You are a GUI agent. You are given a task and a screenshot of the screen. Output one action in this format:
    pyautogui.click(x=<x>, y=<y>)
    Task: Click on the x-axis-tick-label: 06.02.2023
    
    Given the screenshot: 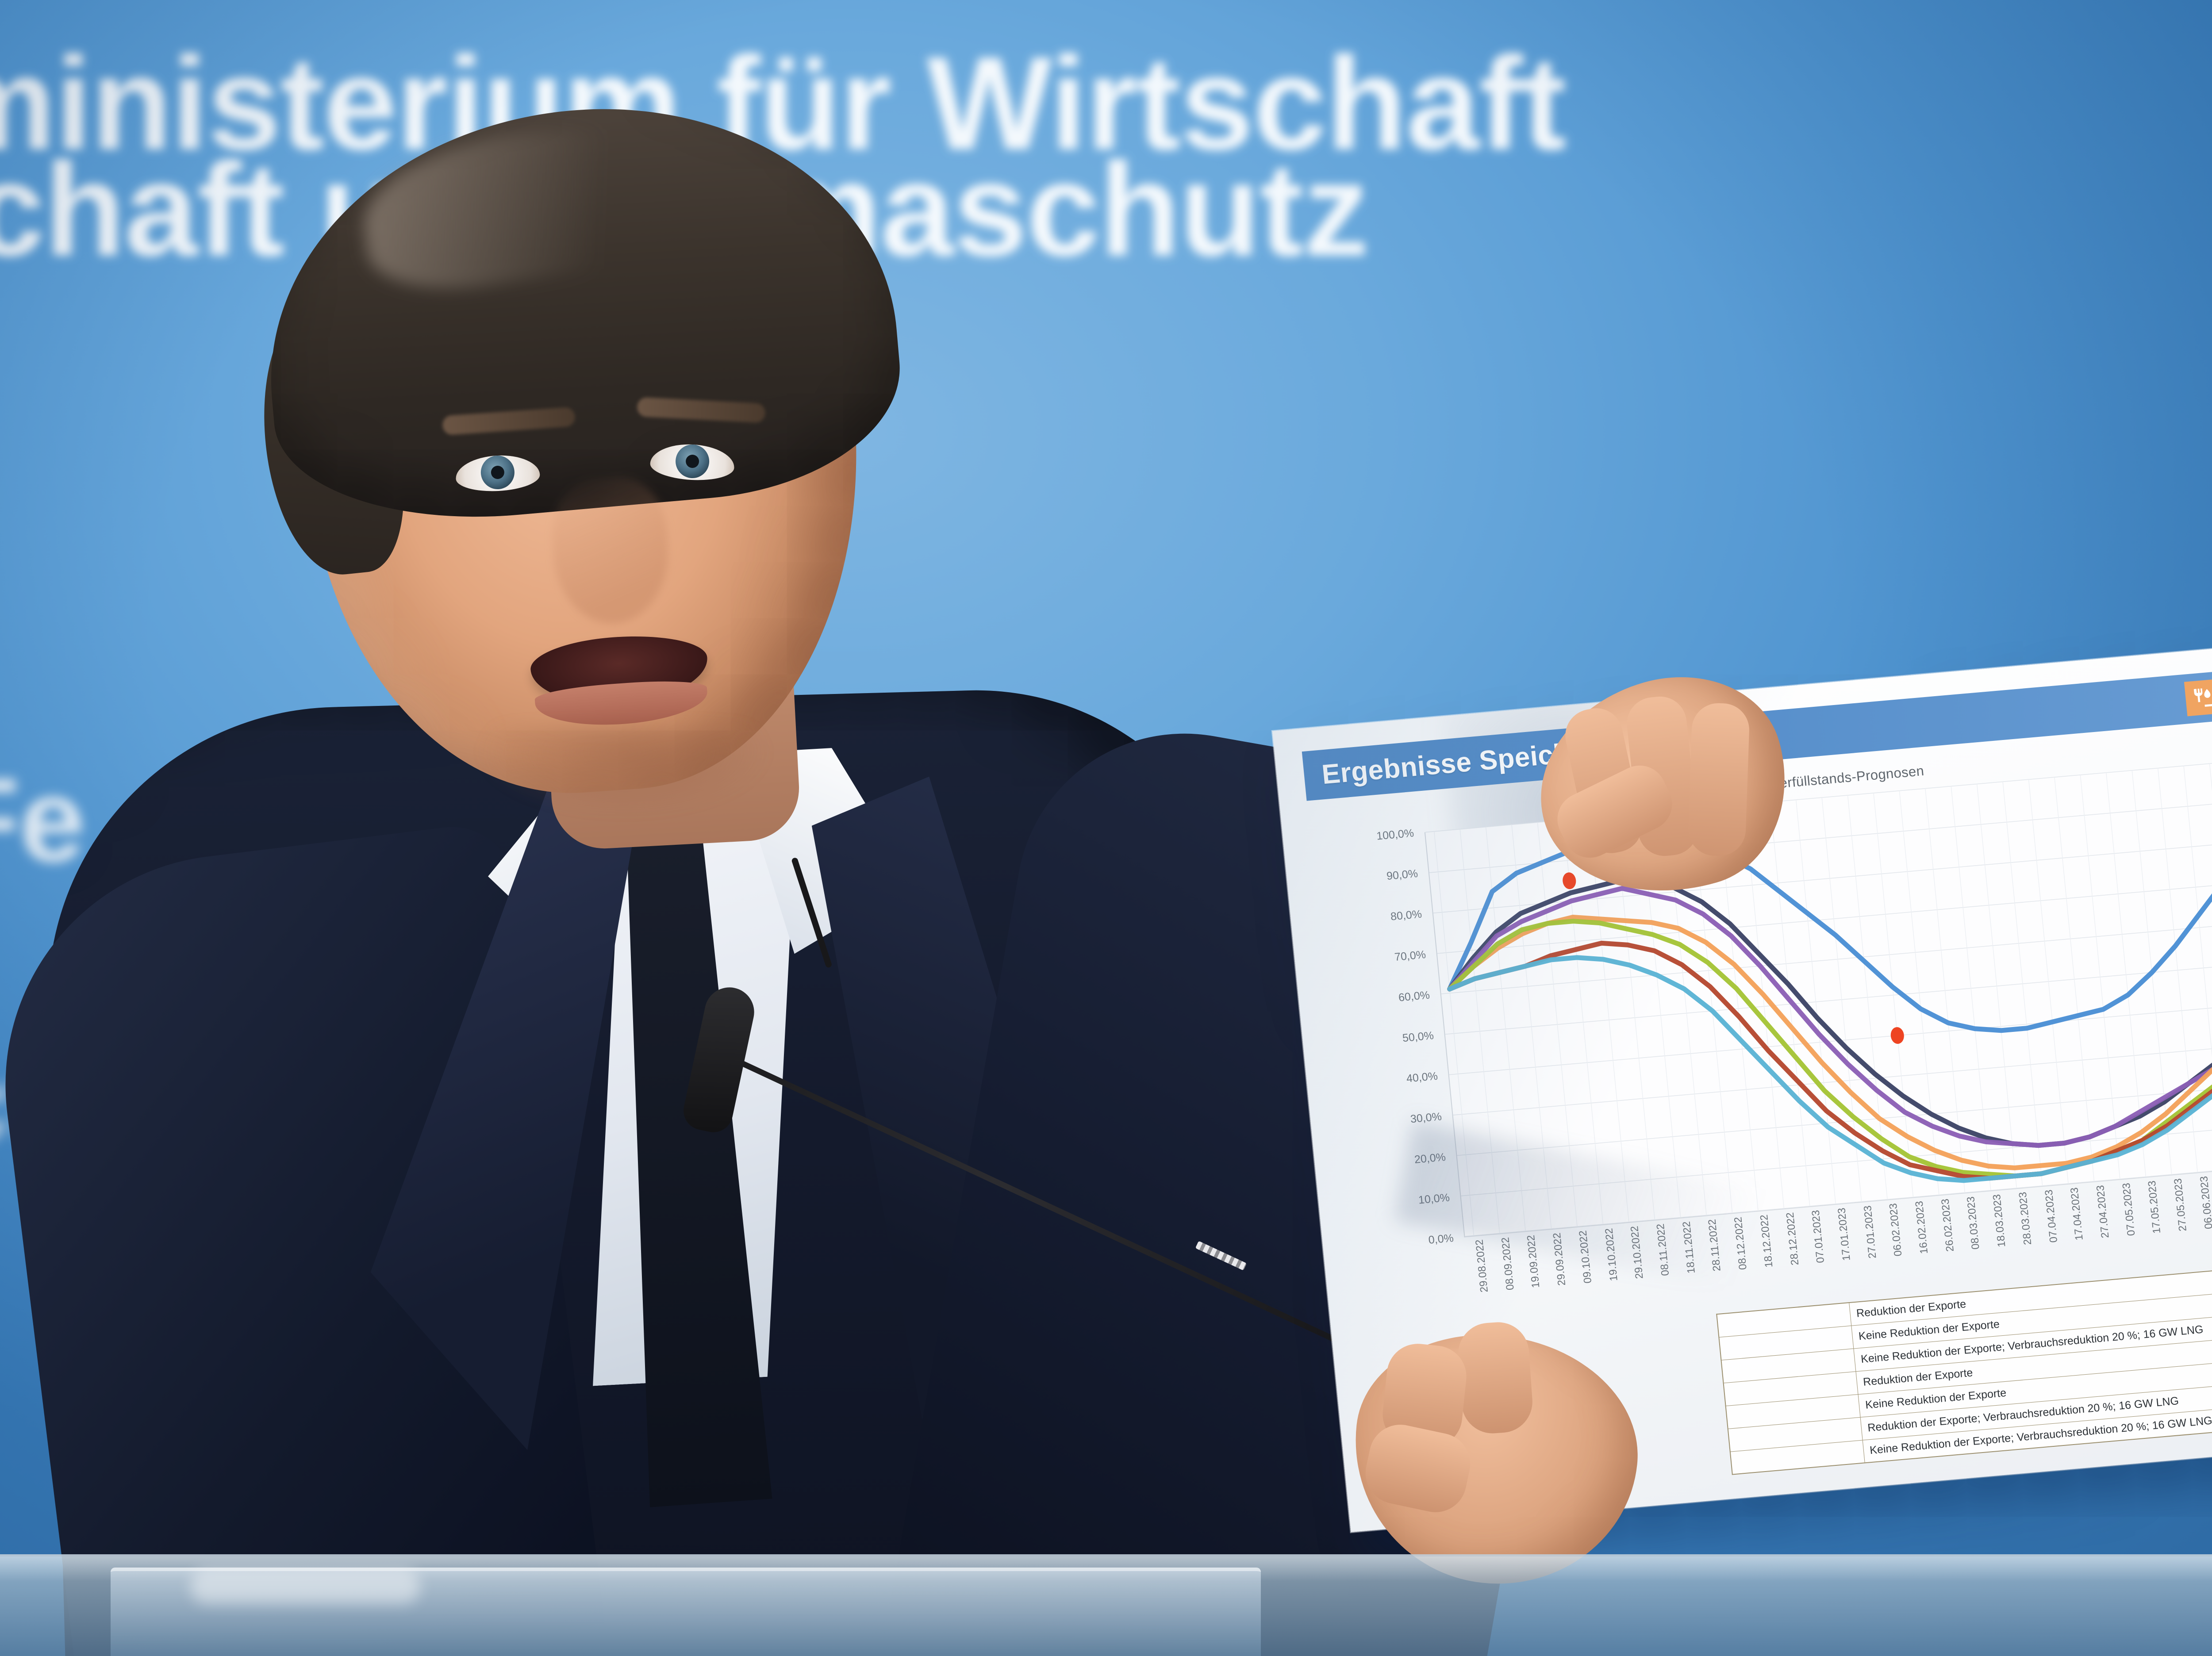 What is the action you would take?
    pyautogui.click(x=1896, y=1230)
    